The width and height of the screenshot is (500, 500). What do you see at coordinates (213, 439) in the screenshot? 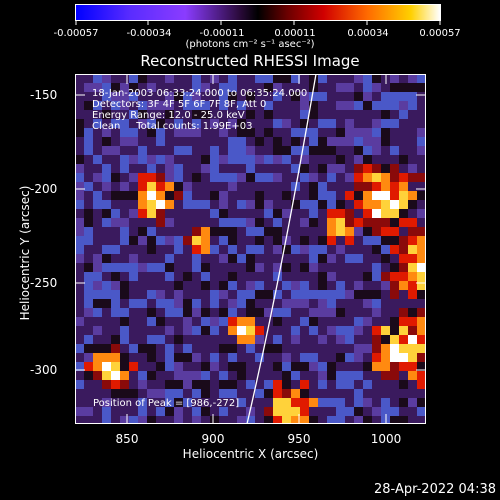
I see `x-tick-label: 900` at bounding box center [213, 439].